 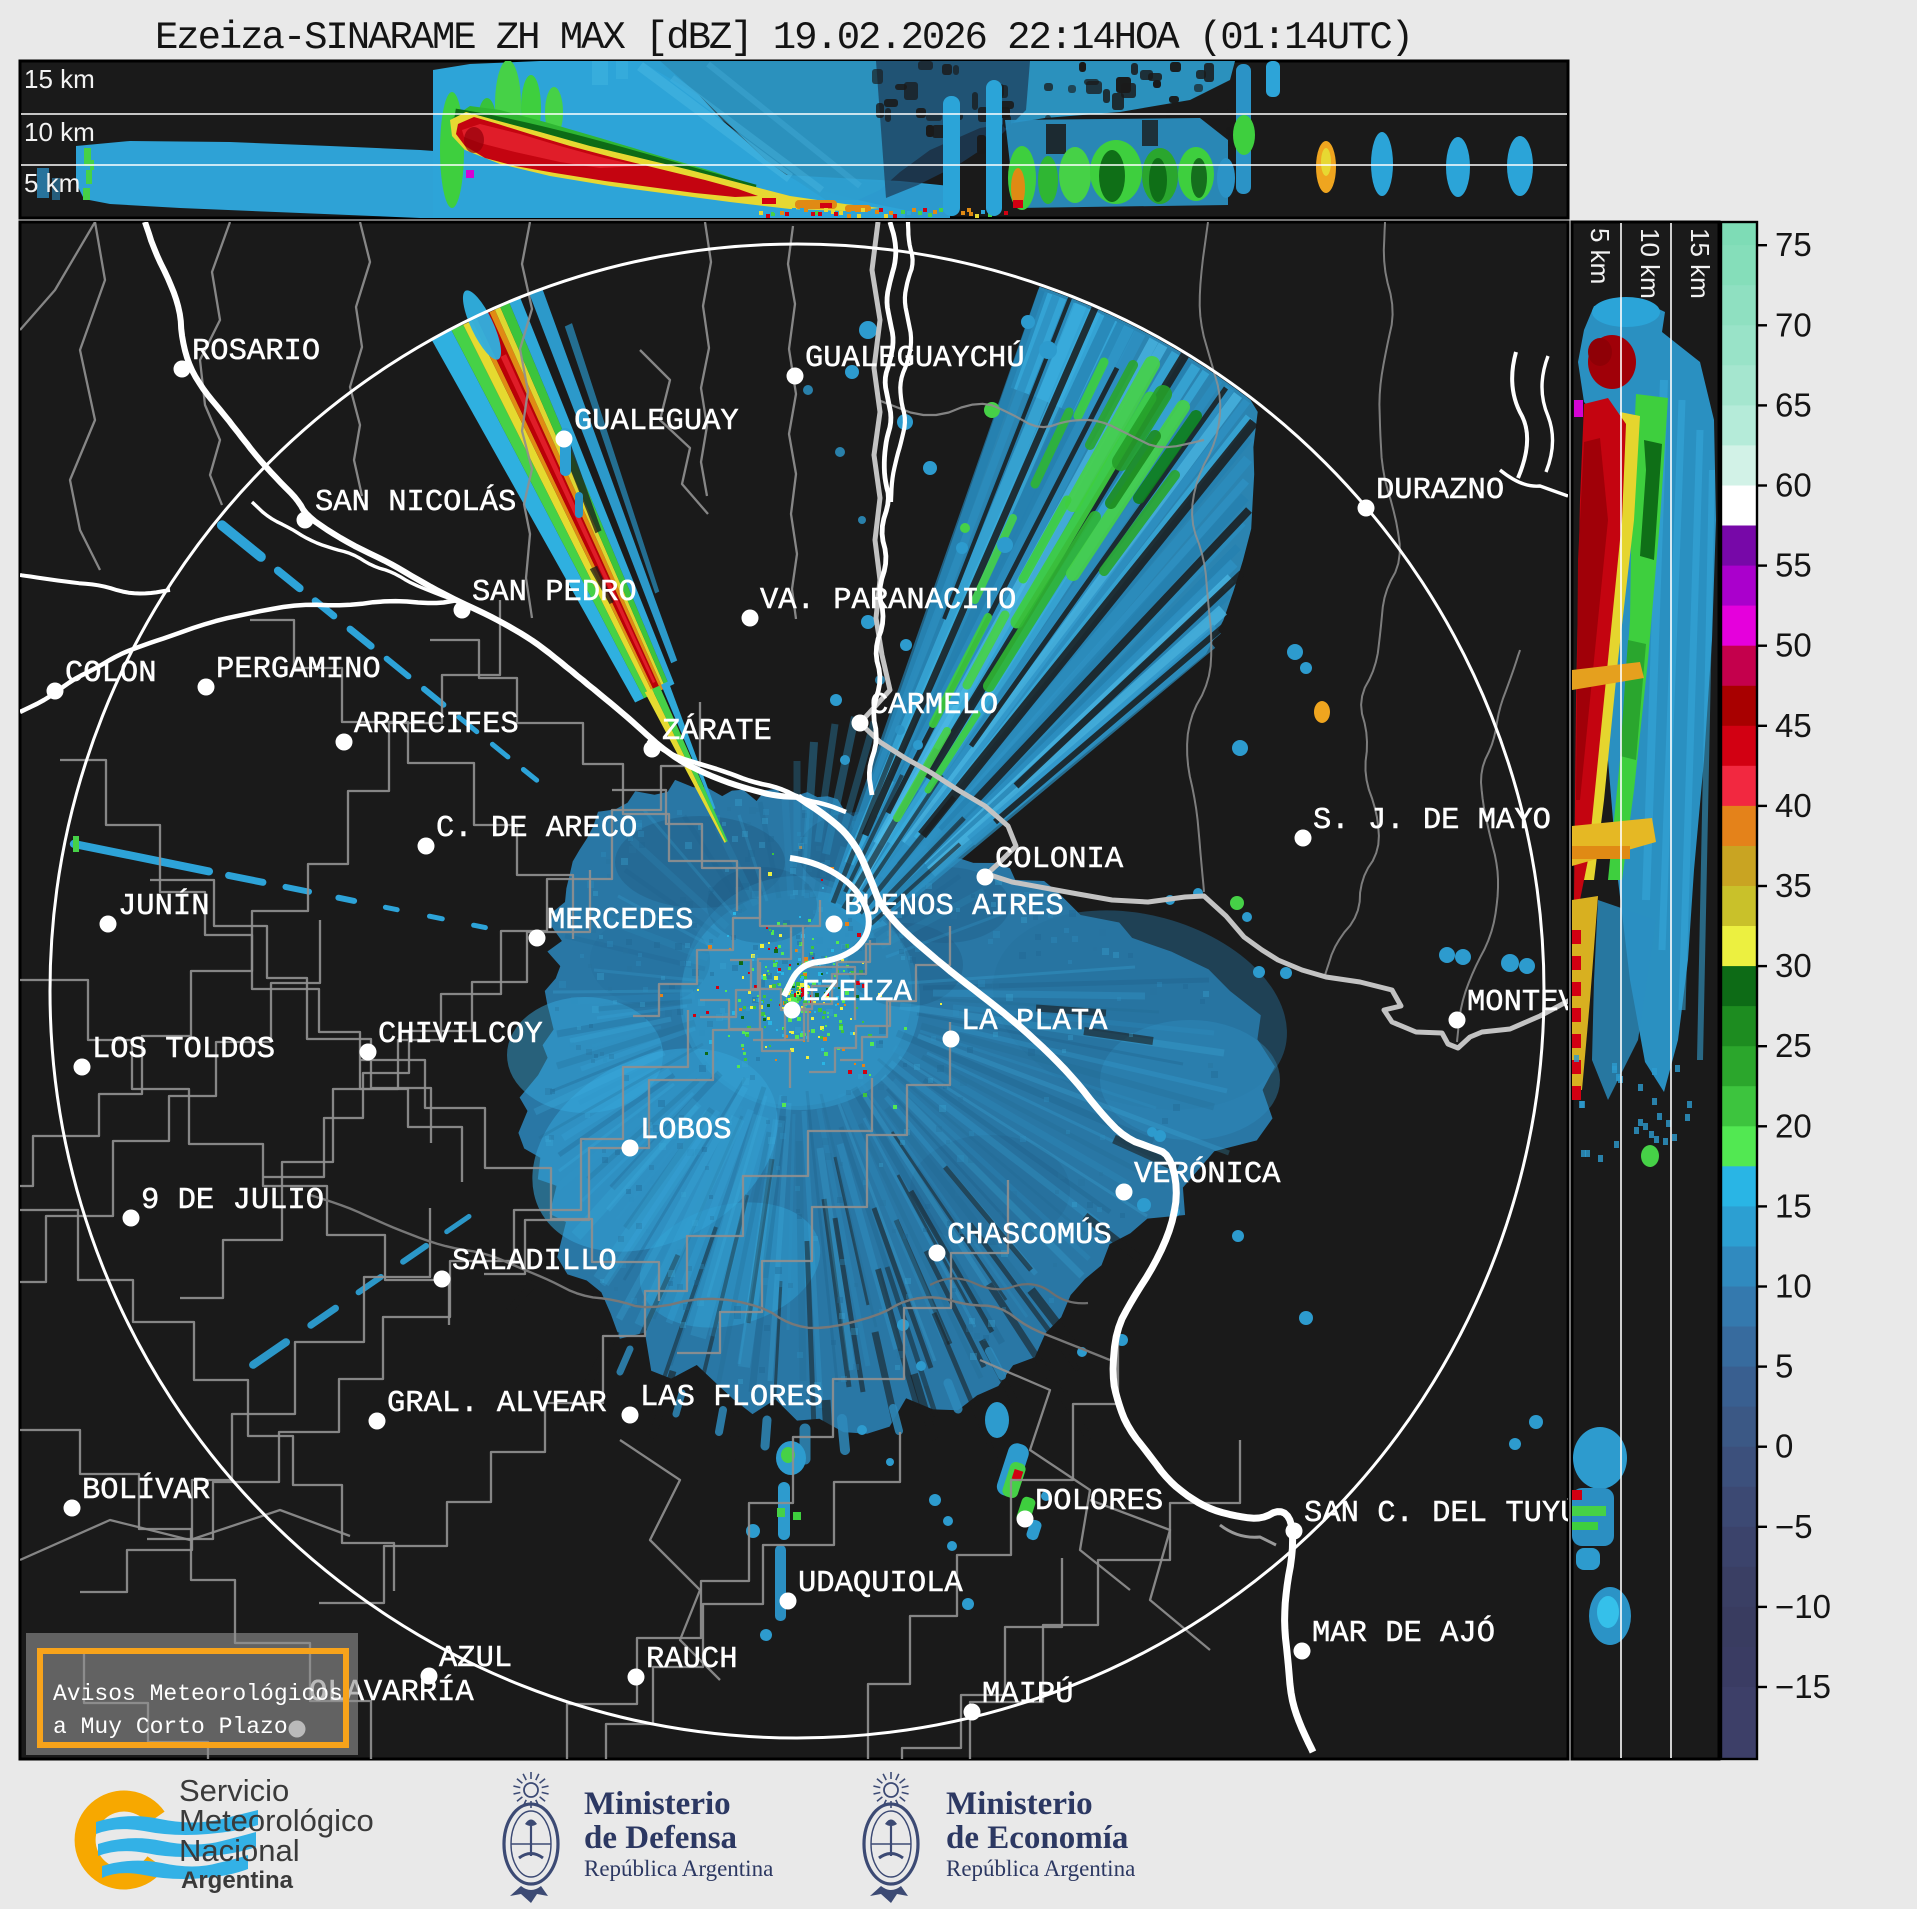 What do you see at coordinates (1803, 1606) in the screenshot?
I see `svg-text: −10` at bounding box center [1803, 1606].